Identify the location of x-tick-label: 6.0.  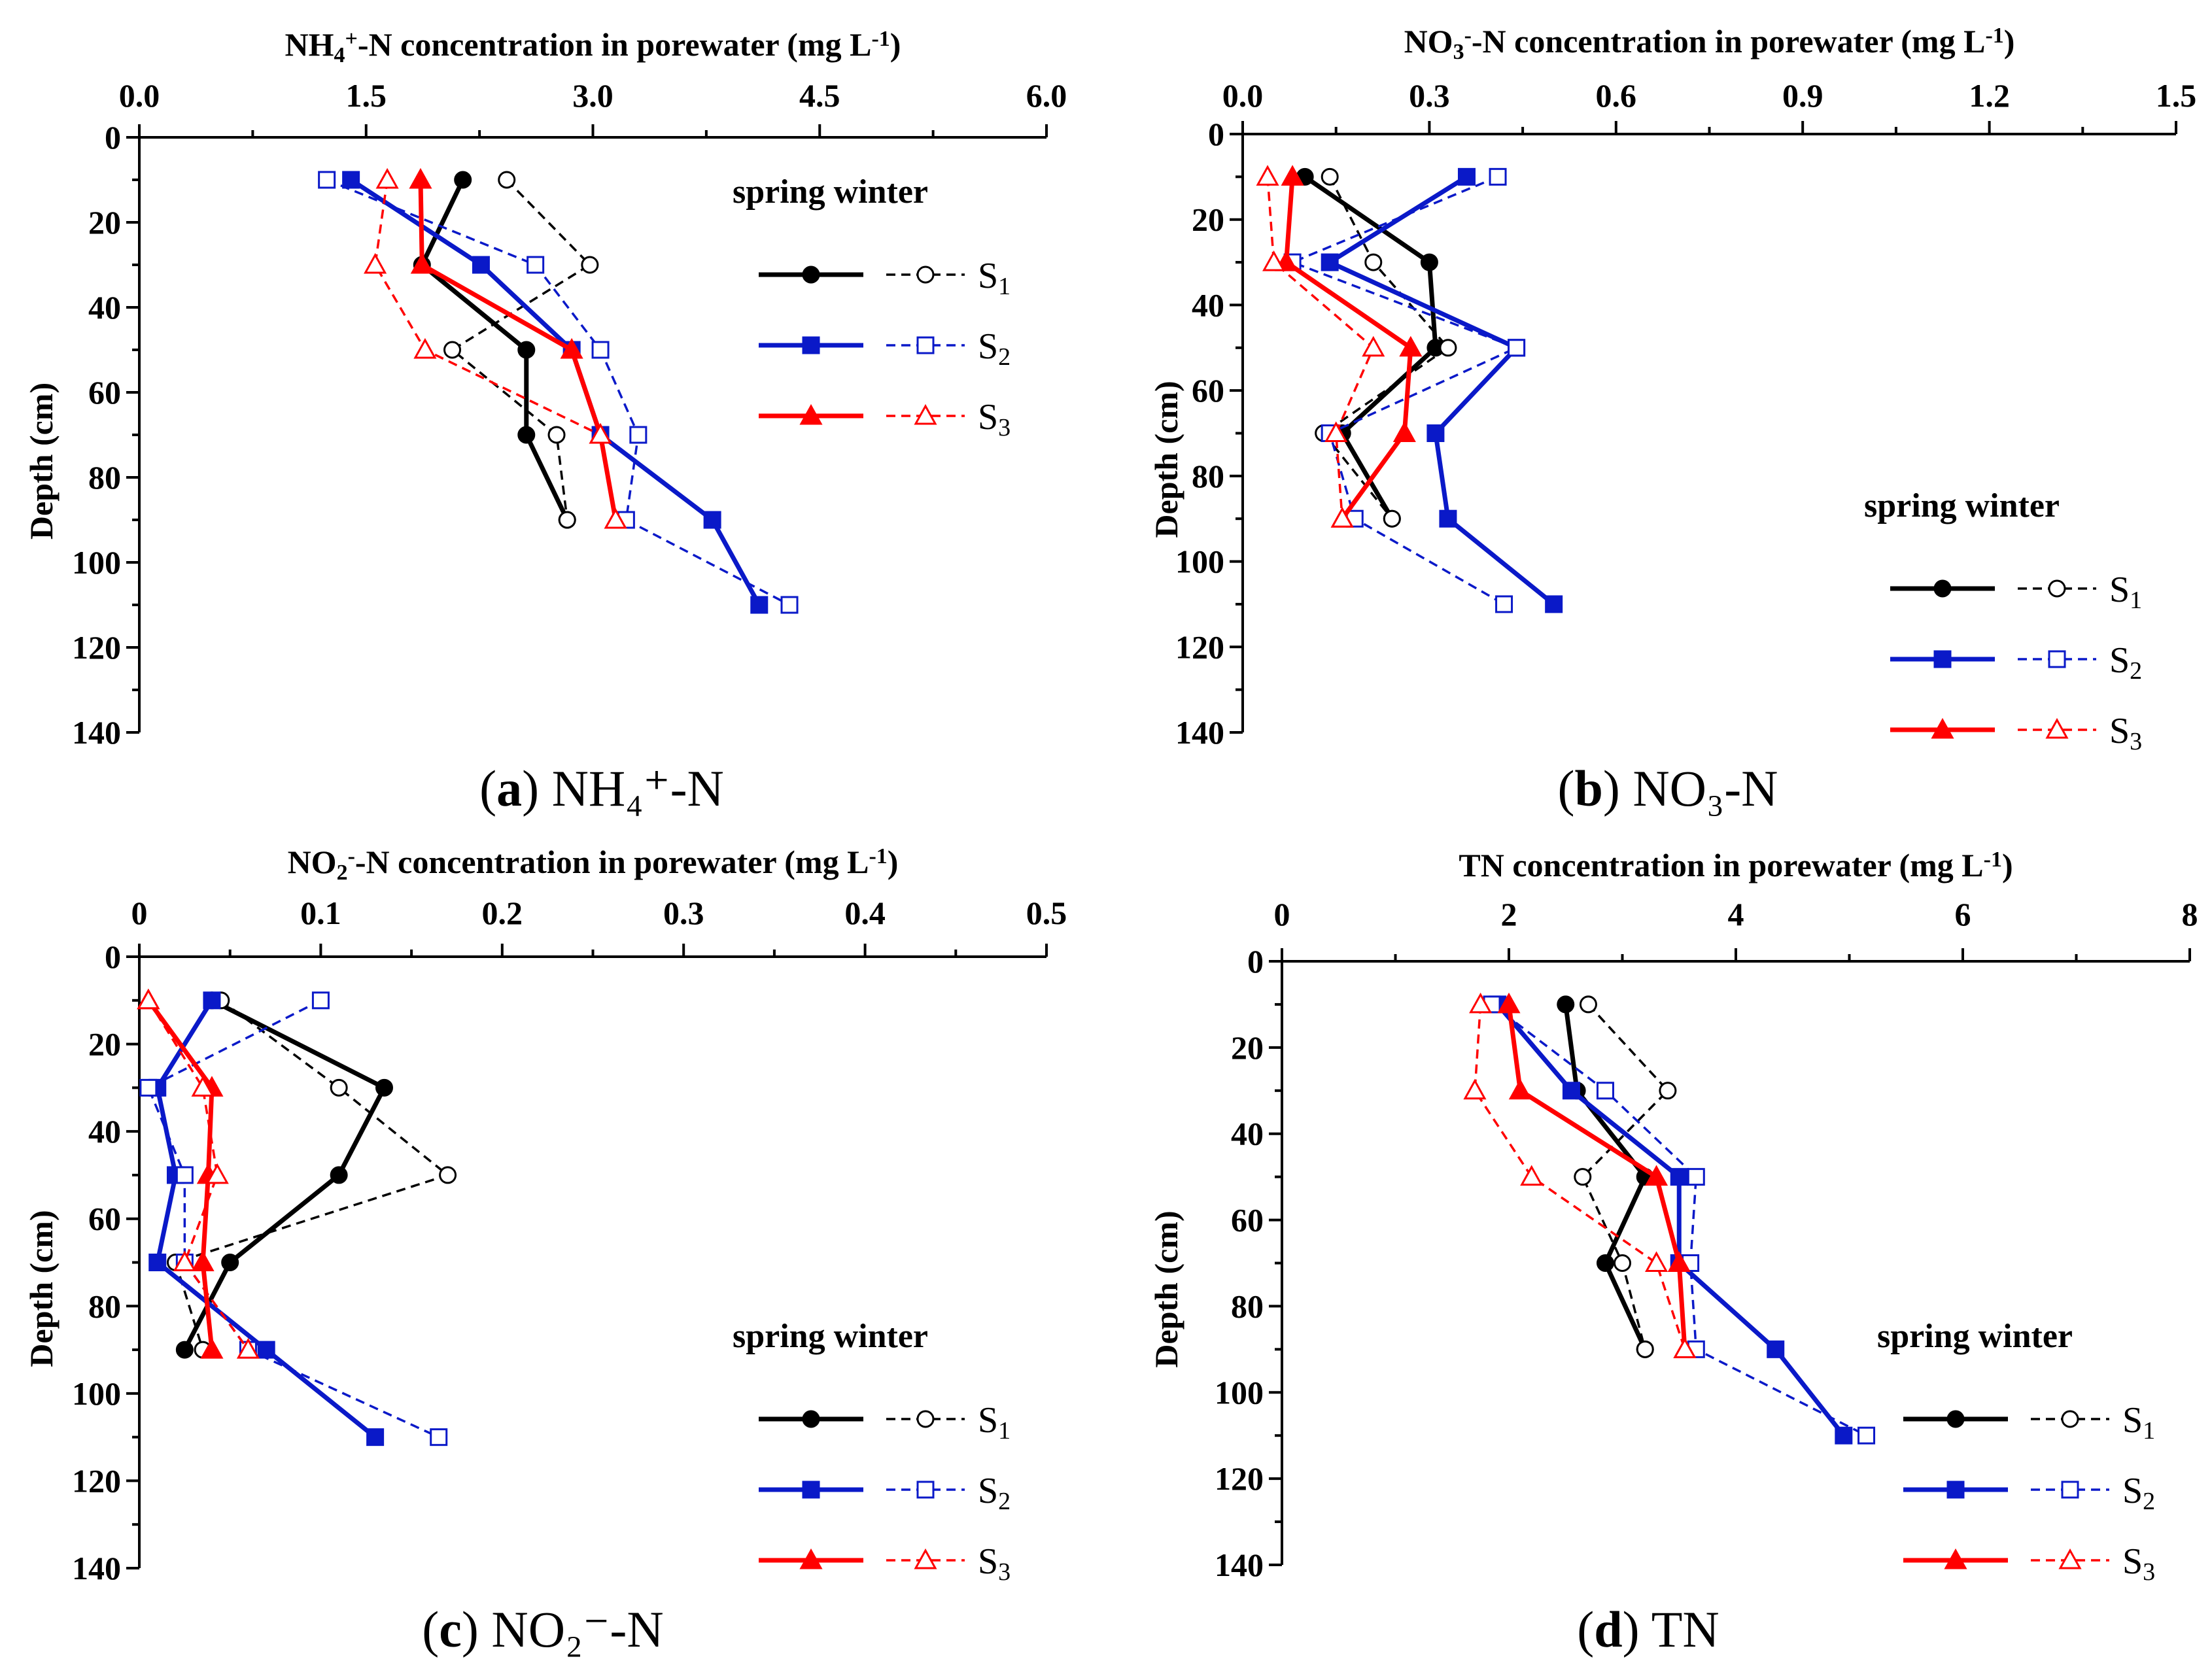
(1046, 96).